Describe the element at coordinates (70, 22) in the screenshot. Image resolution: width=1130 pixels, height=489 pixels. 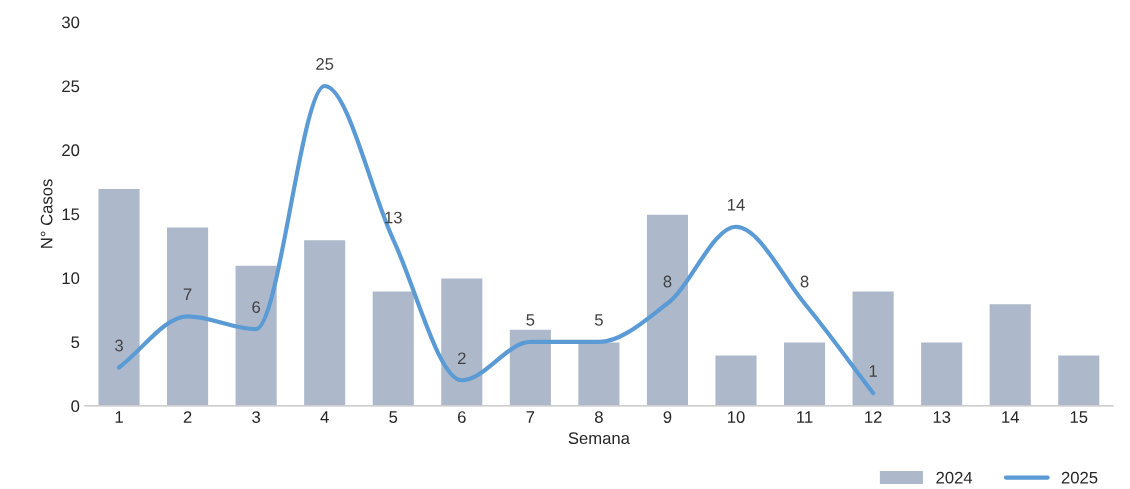
I see `y-tick-label: 30` at that location.